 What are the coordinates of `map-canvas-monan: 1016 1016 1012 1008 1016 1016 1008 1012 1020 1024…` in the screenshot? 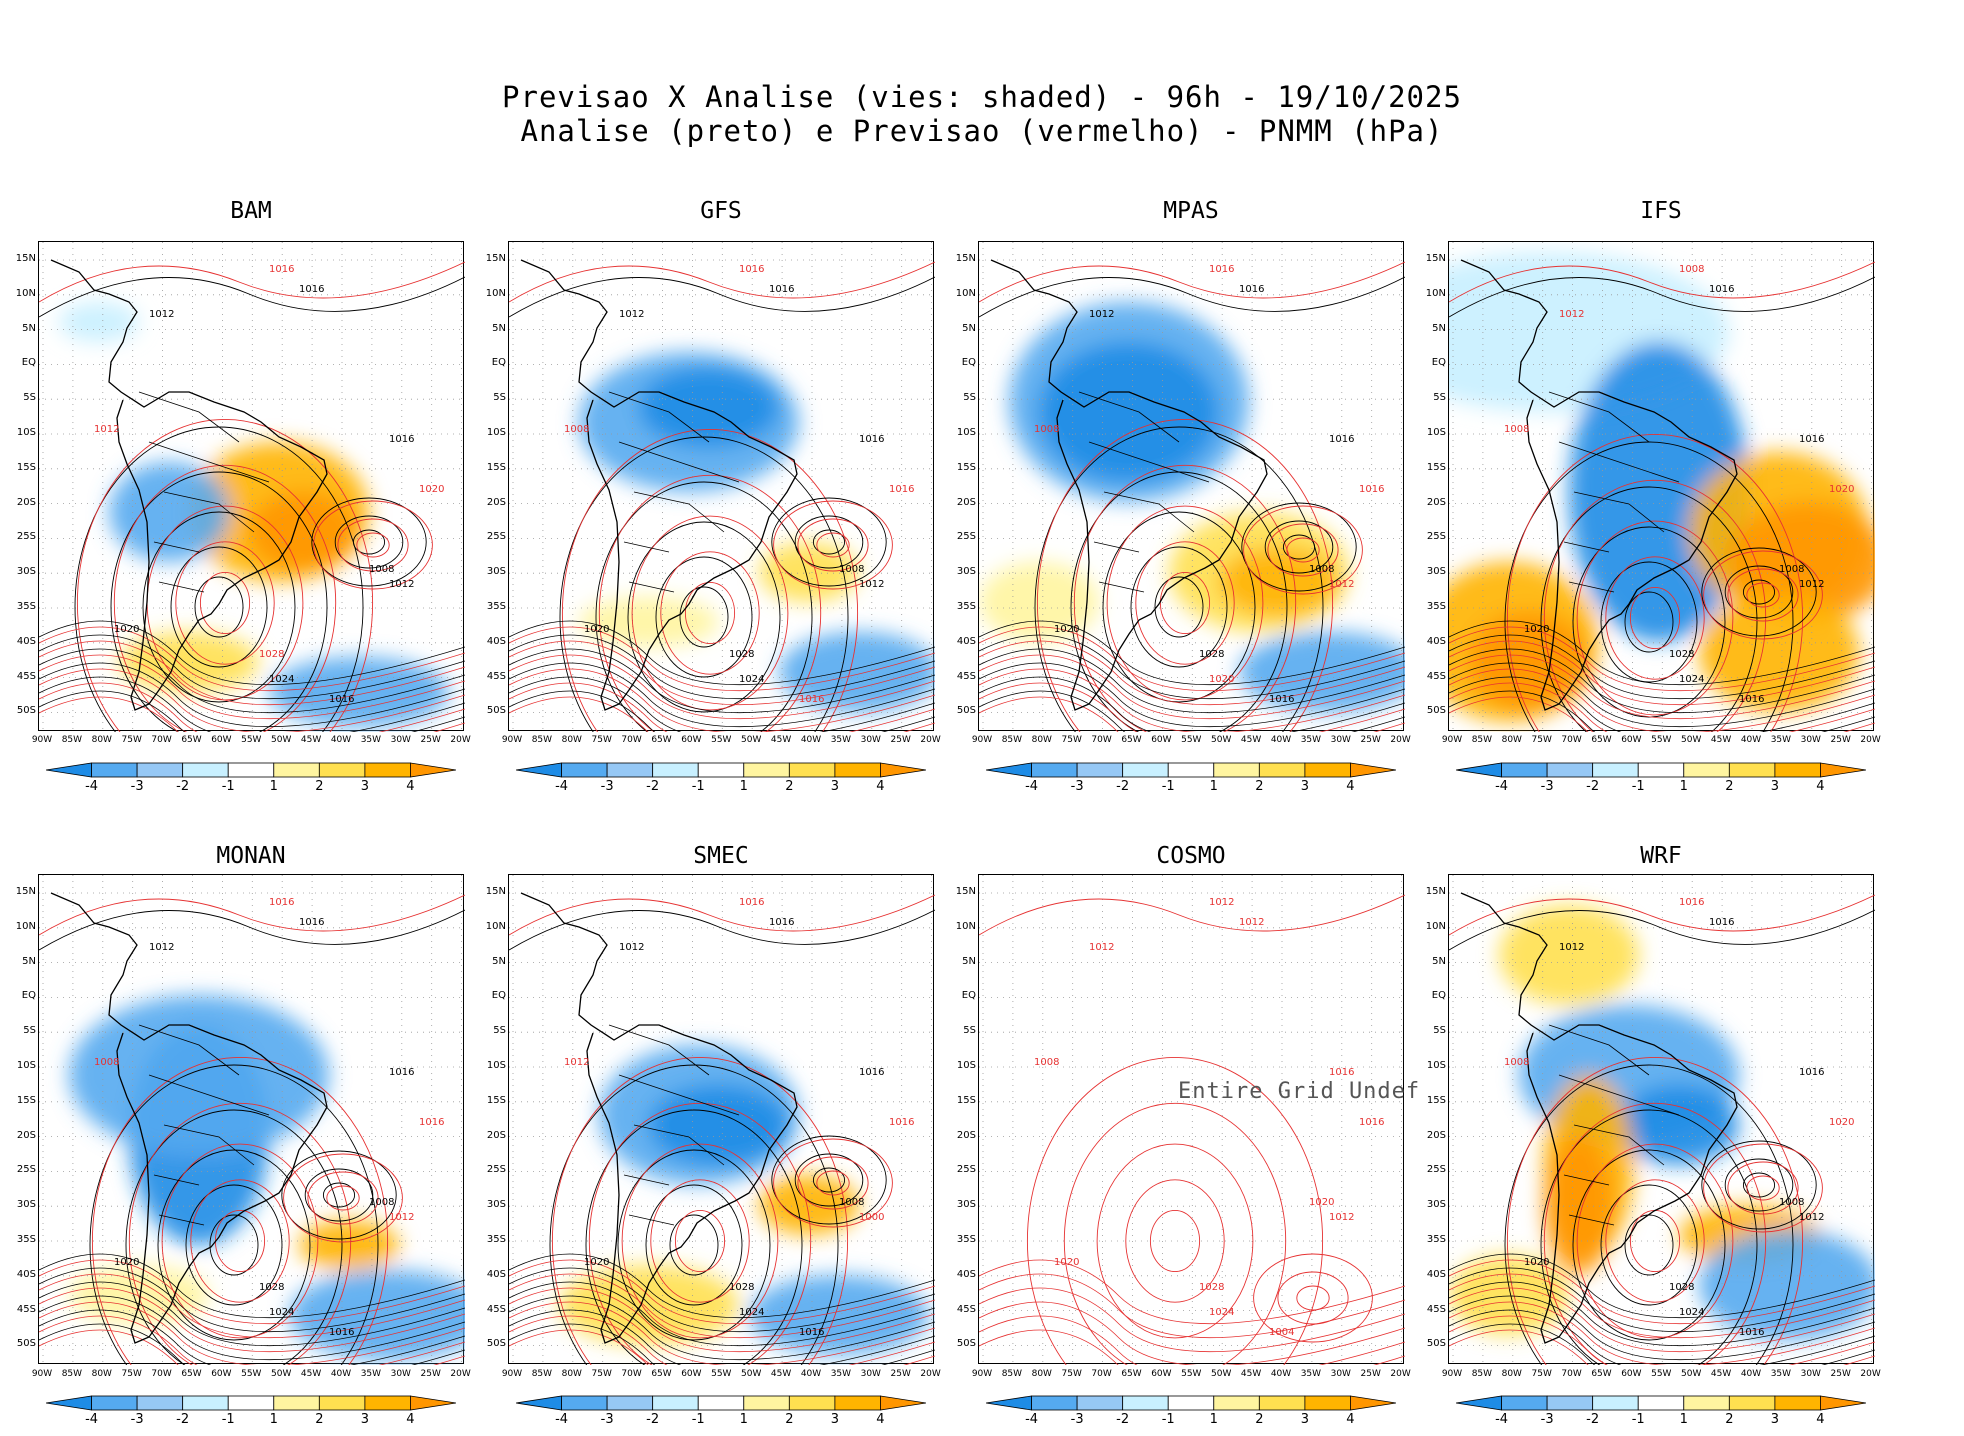 It's located at (252, 1120).